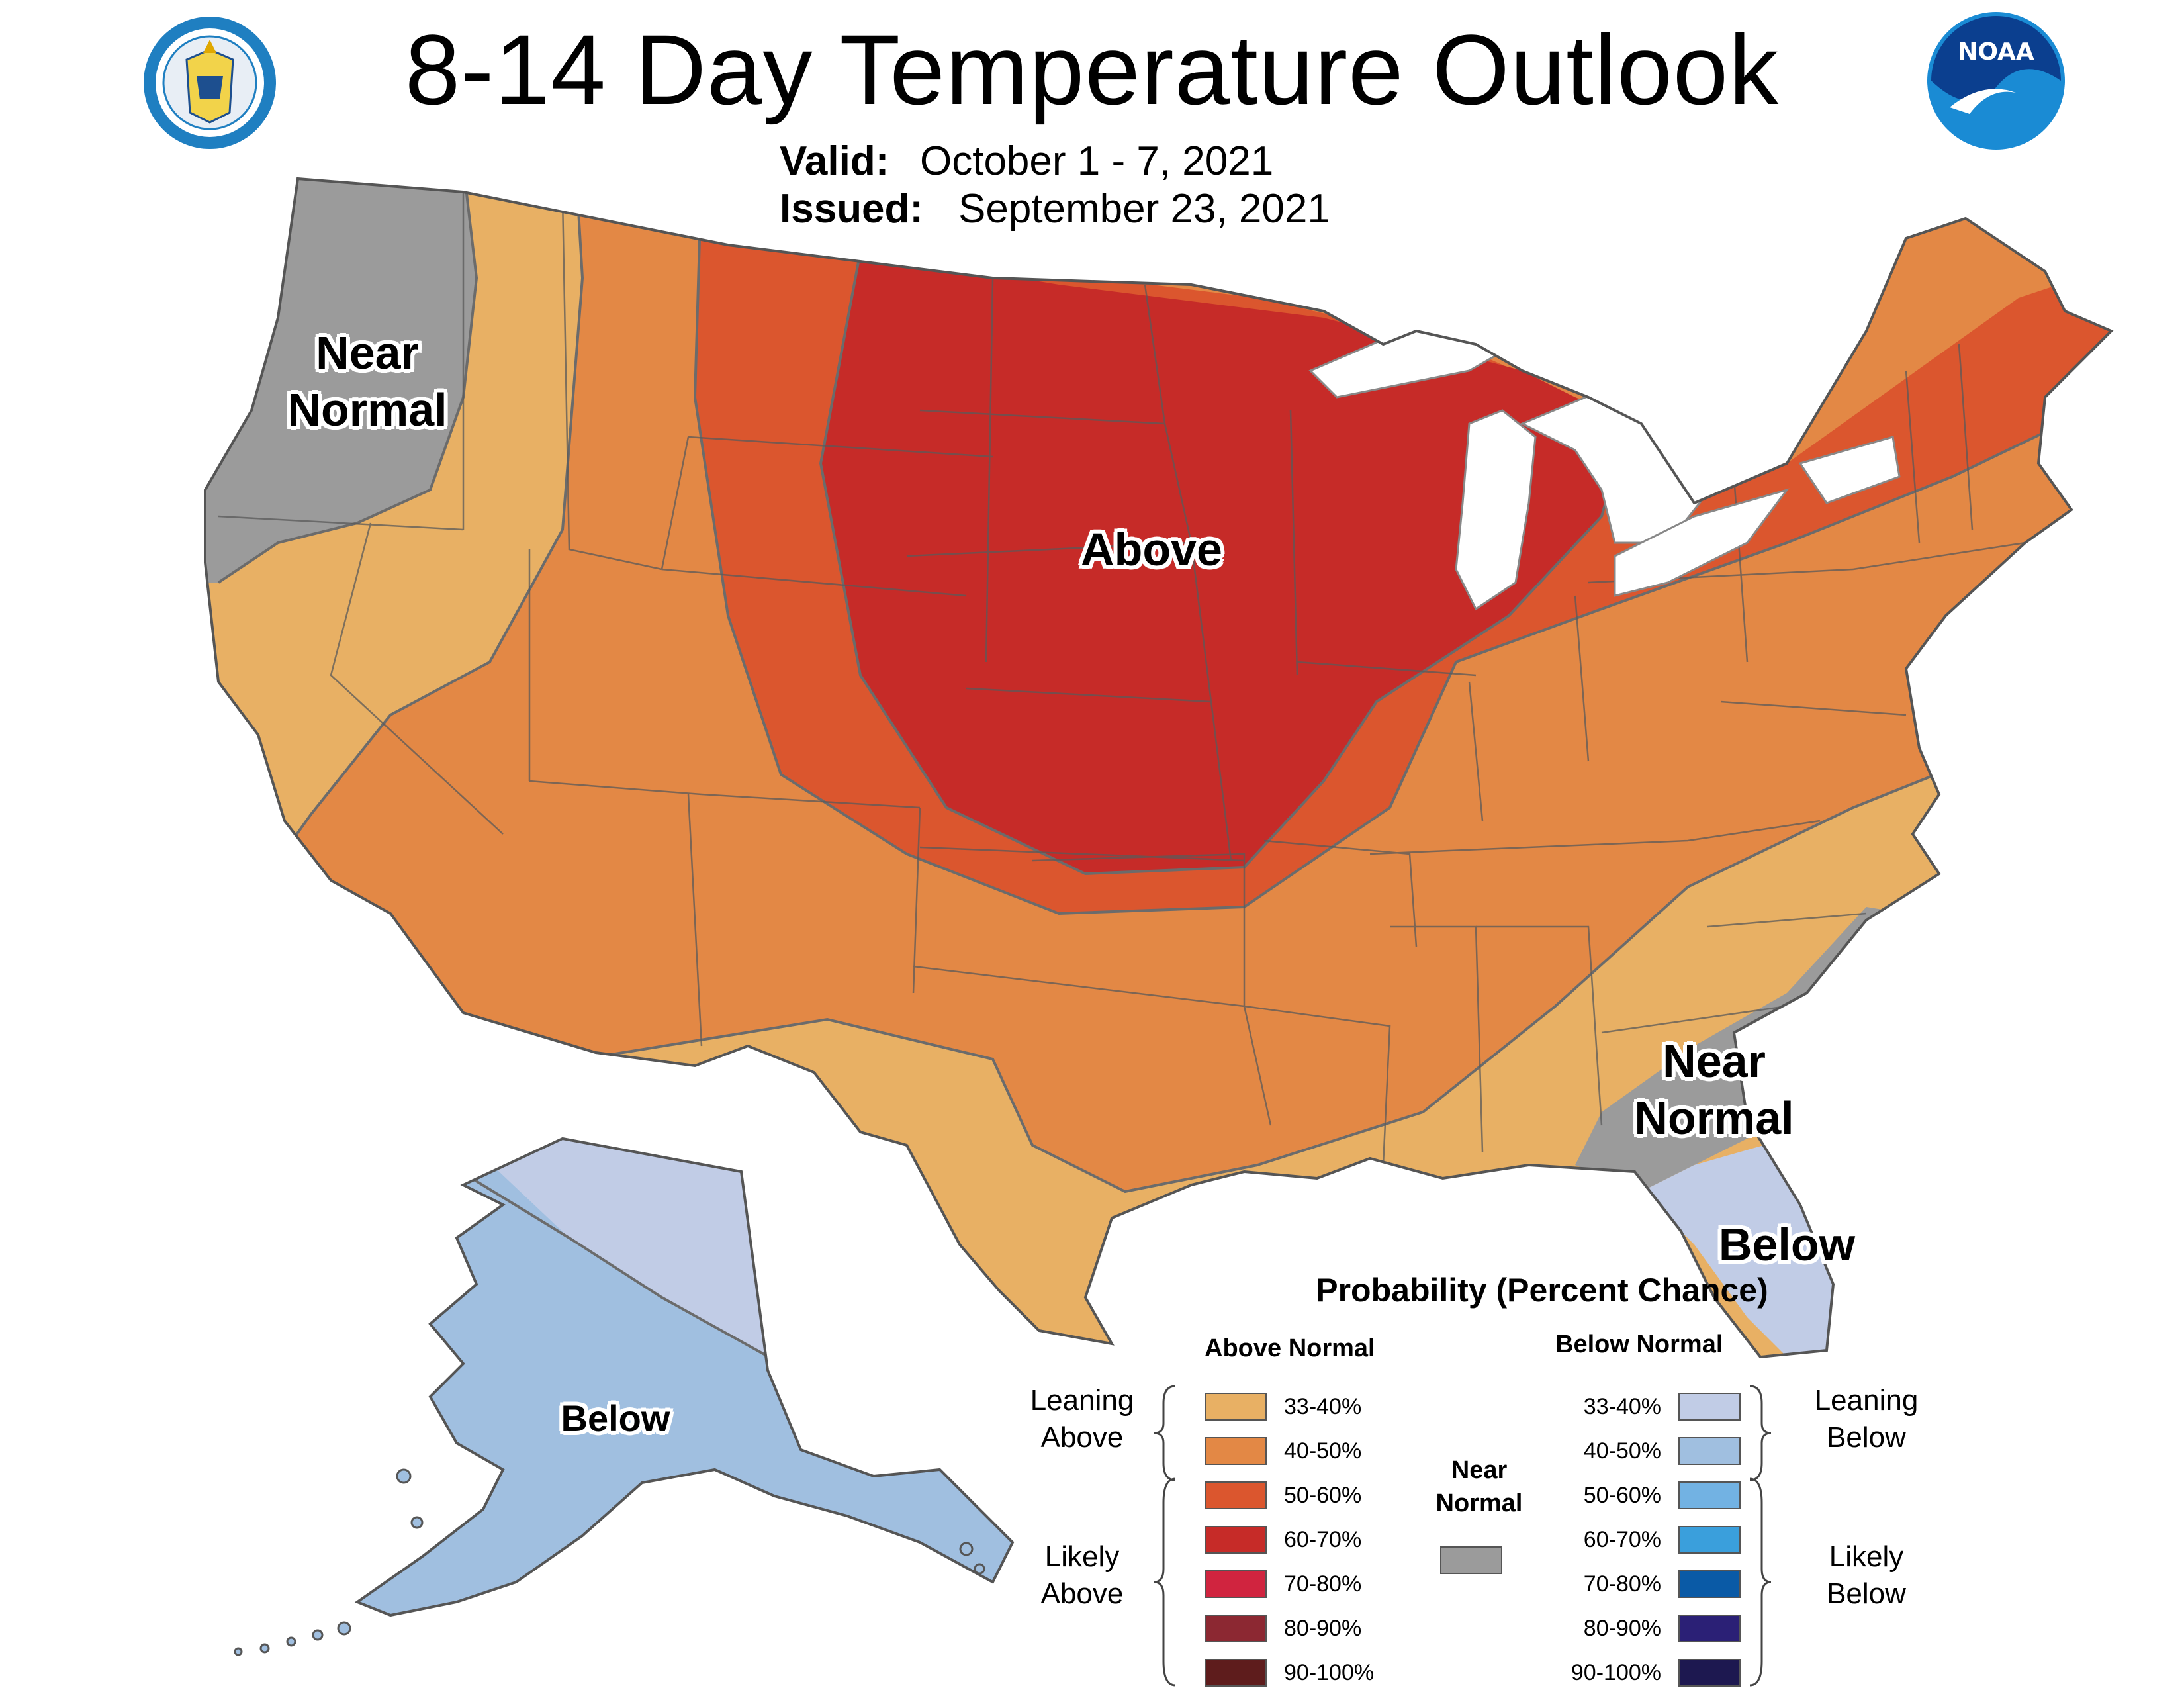  Describe the element at coordinates (1866, 1400) in the screenshot. I see `leaning-below-line1: Leaning` at that location.